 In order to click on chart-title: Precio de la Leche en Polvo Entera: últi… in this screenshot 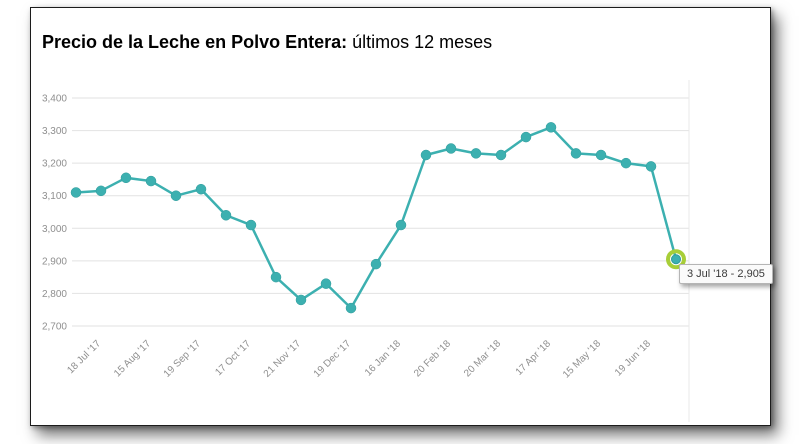, I will do `click(267, 42)`.